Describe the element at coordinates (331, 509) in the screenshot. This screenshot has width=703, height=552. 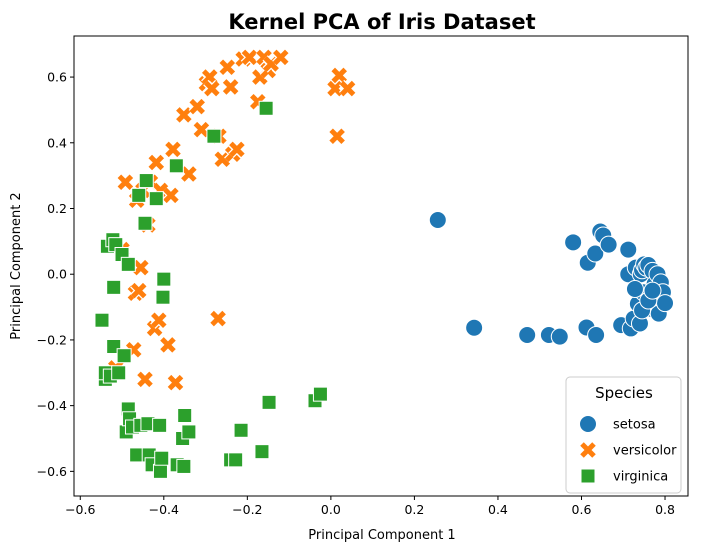
I see `x-tick-label: 0.0` at that location.